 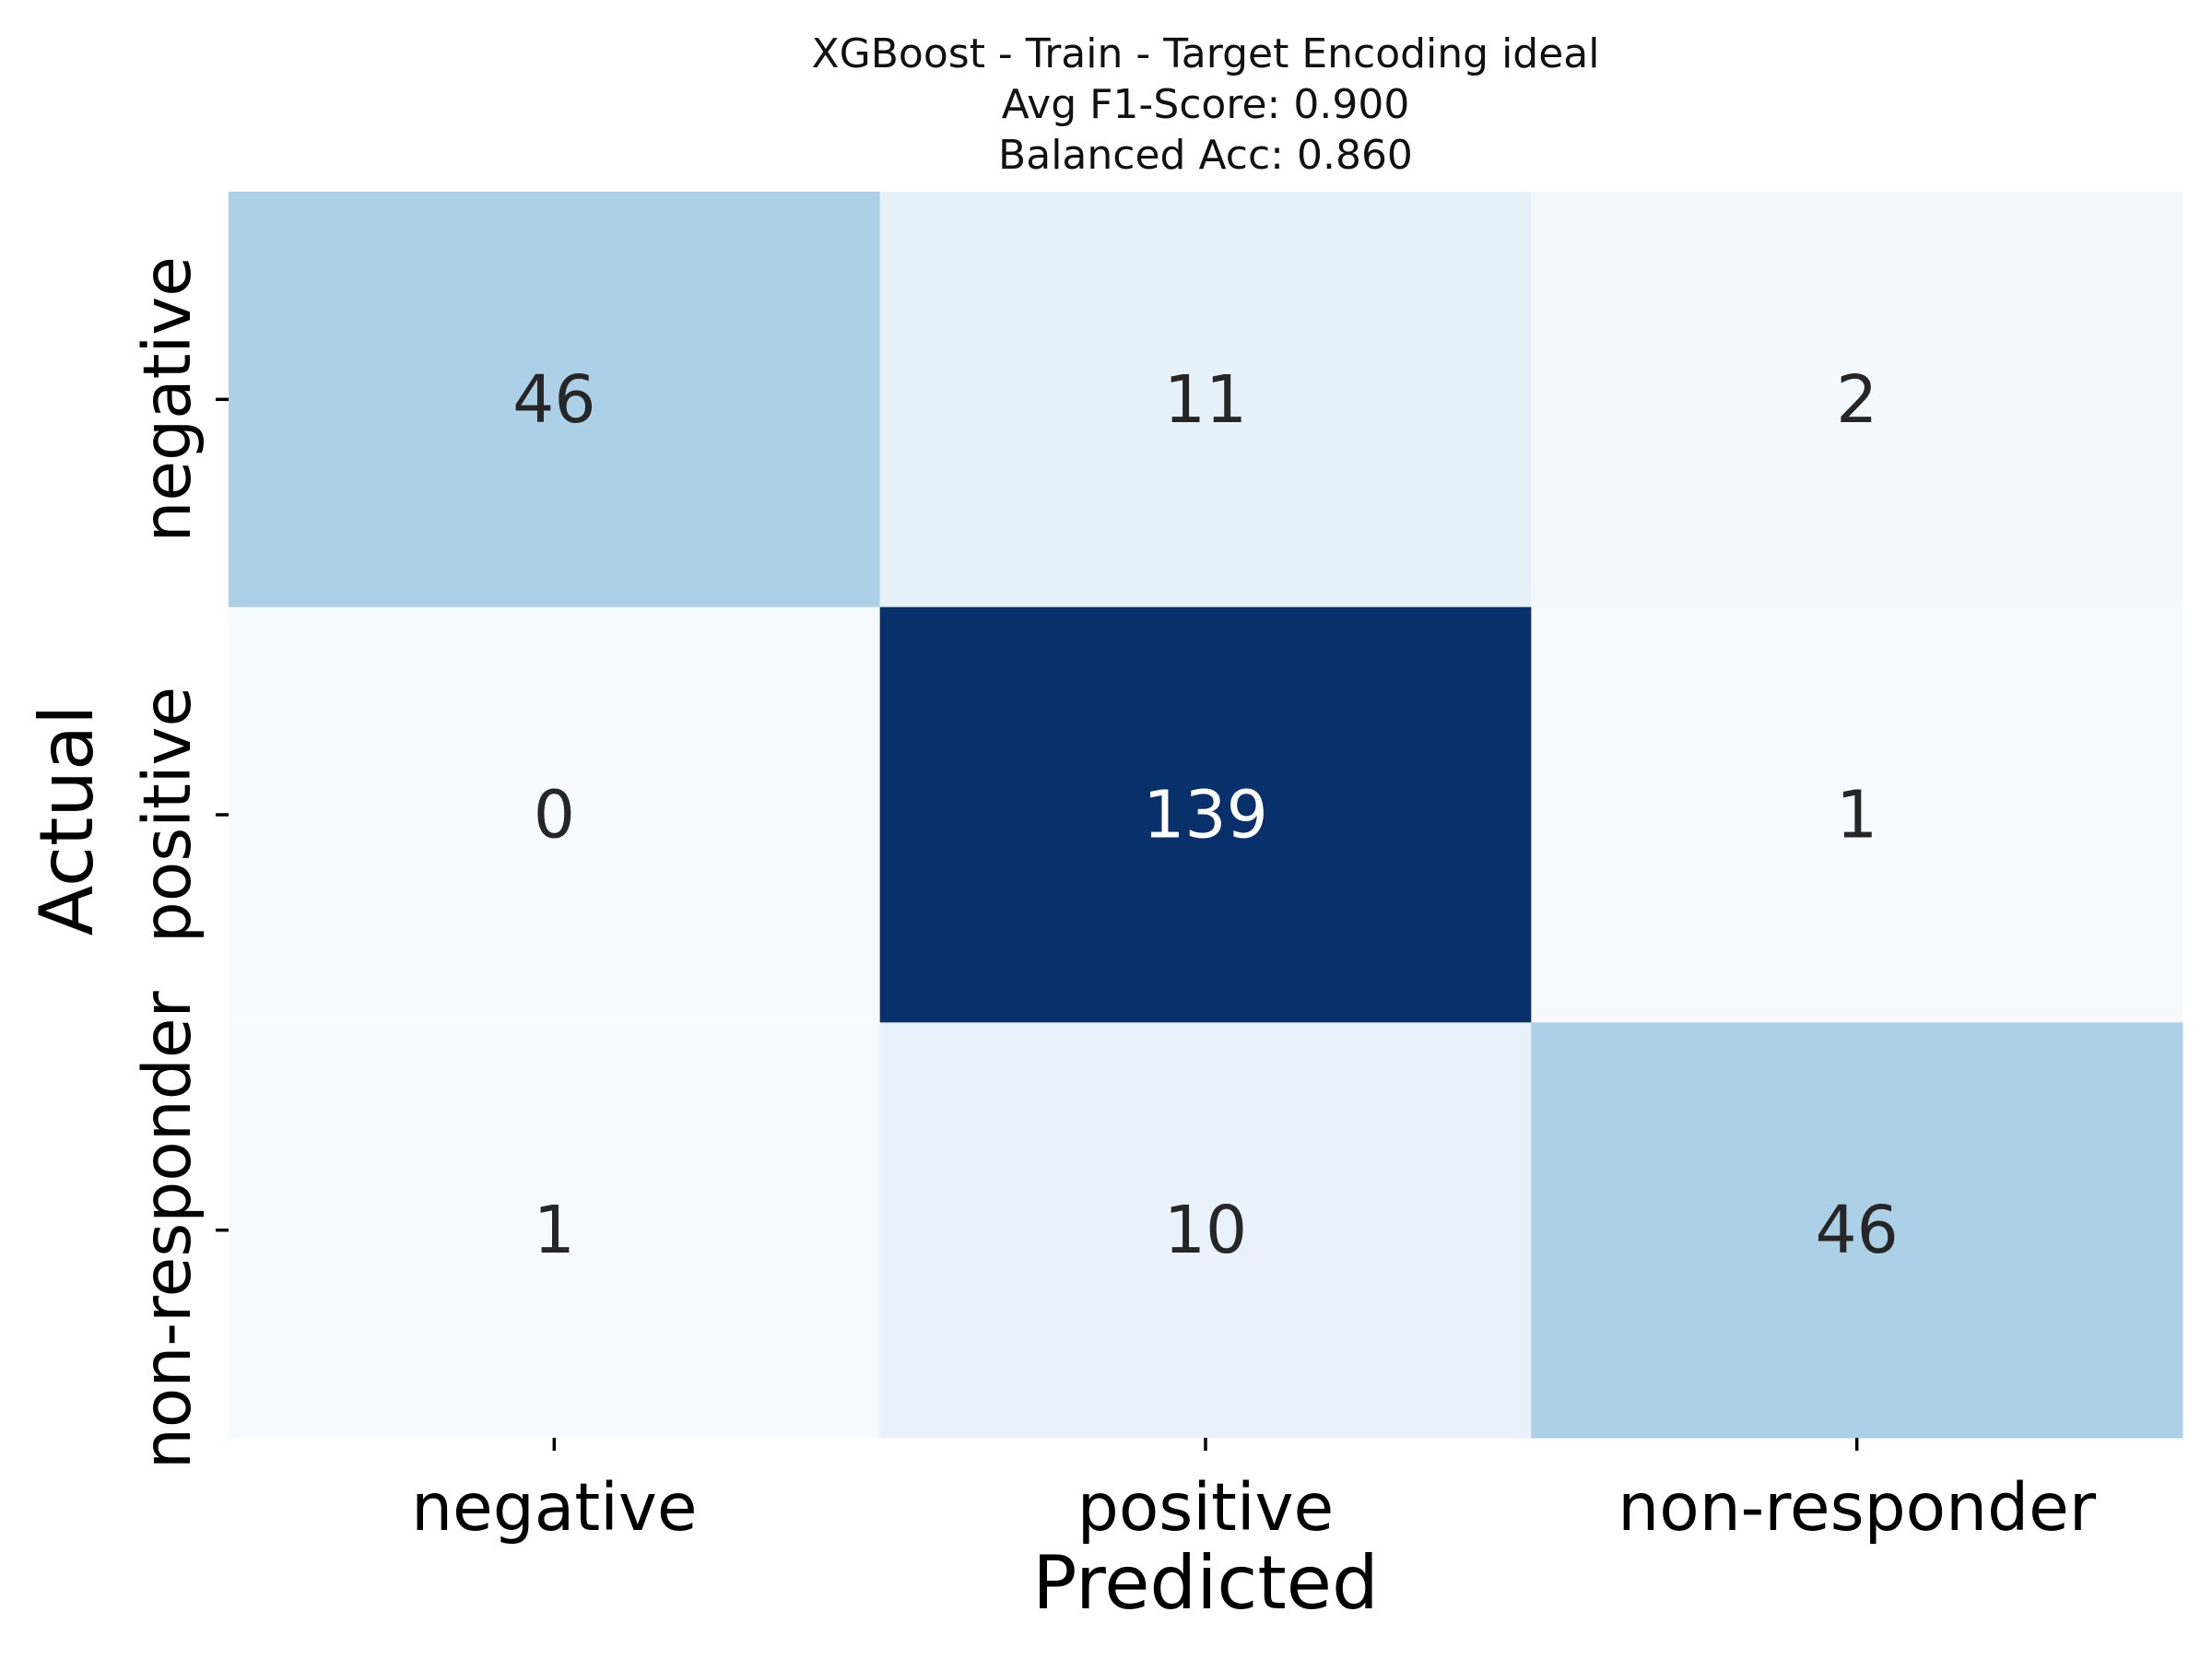 What do you see at coordinates (1205, 1583) in the screenshot?
I see `x-axis-label: Predicted` at bounding box center [1205, 1583].